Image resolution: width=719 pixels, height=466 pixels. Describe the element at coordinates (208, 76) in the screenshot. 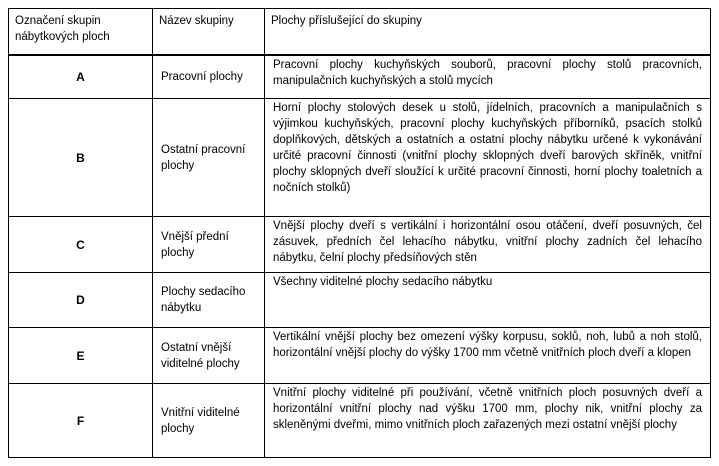

I see `group-name: Pracovní plochy` at that location.